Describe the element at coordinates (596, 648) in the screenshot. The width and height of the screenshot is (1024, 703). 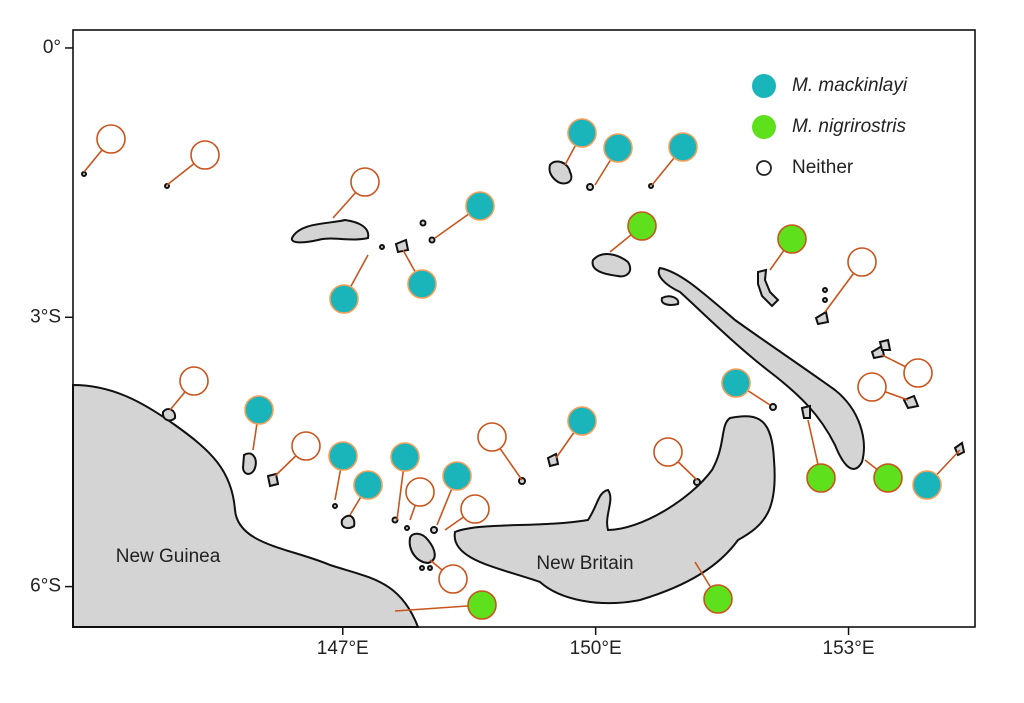
I see `x-tick-label: 150°E` at that location.